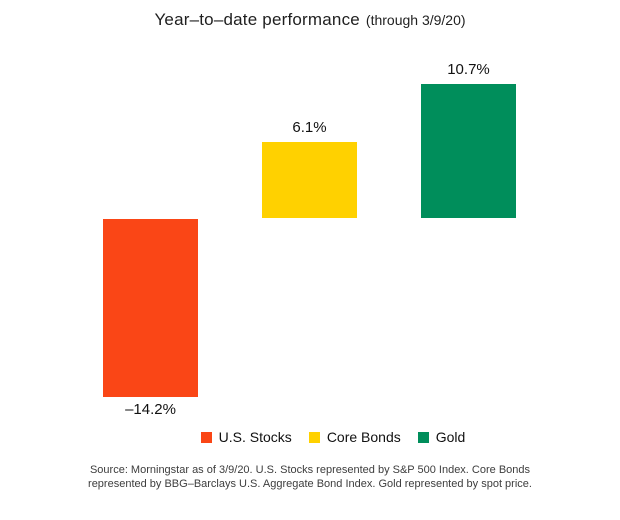  What do you see at coordinates (468, 151) in the screenshot?
I see `bar-gold` at bounding box center [468, 151].